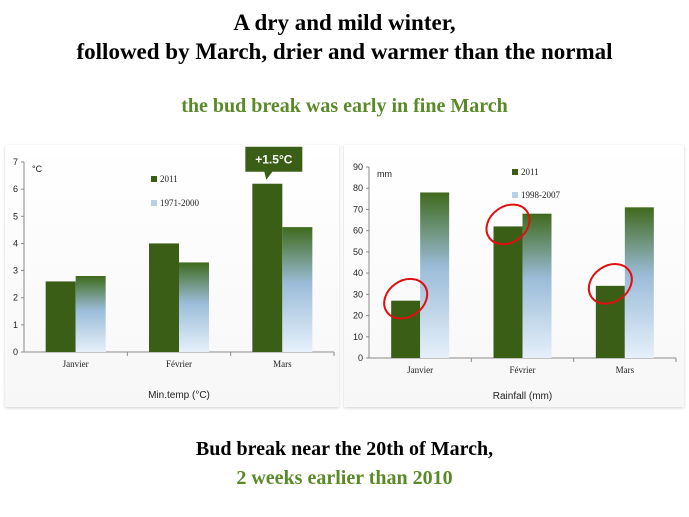 Image resolution: width=689 pixels, height=517 pixels. What do you see at coordinates (358, 252) in the screenshot?
I see `y-tick-label: 50` at bounding box center [358, 252].